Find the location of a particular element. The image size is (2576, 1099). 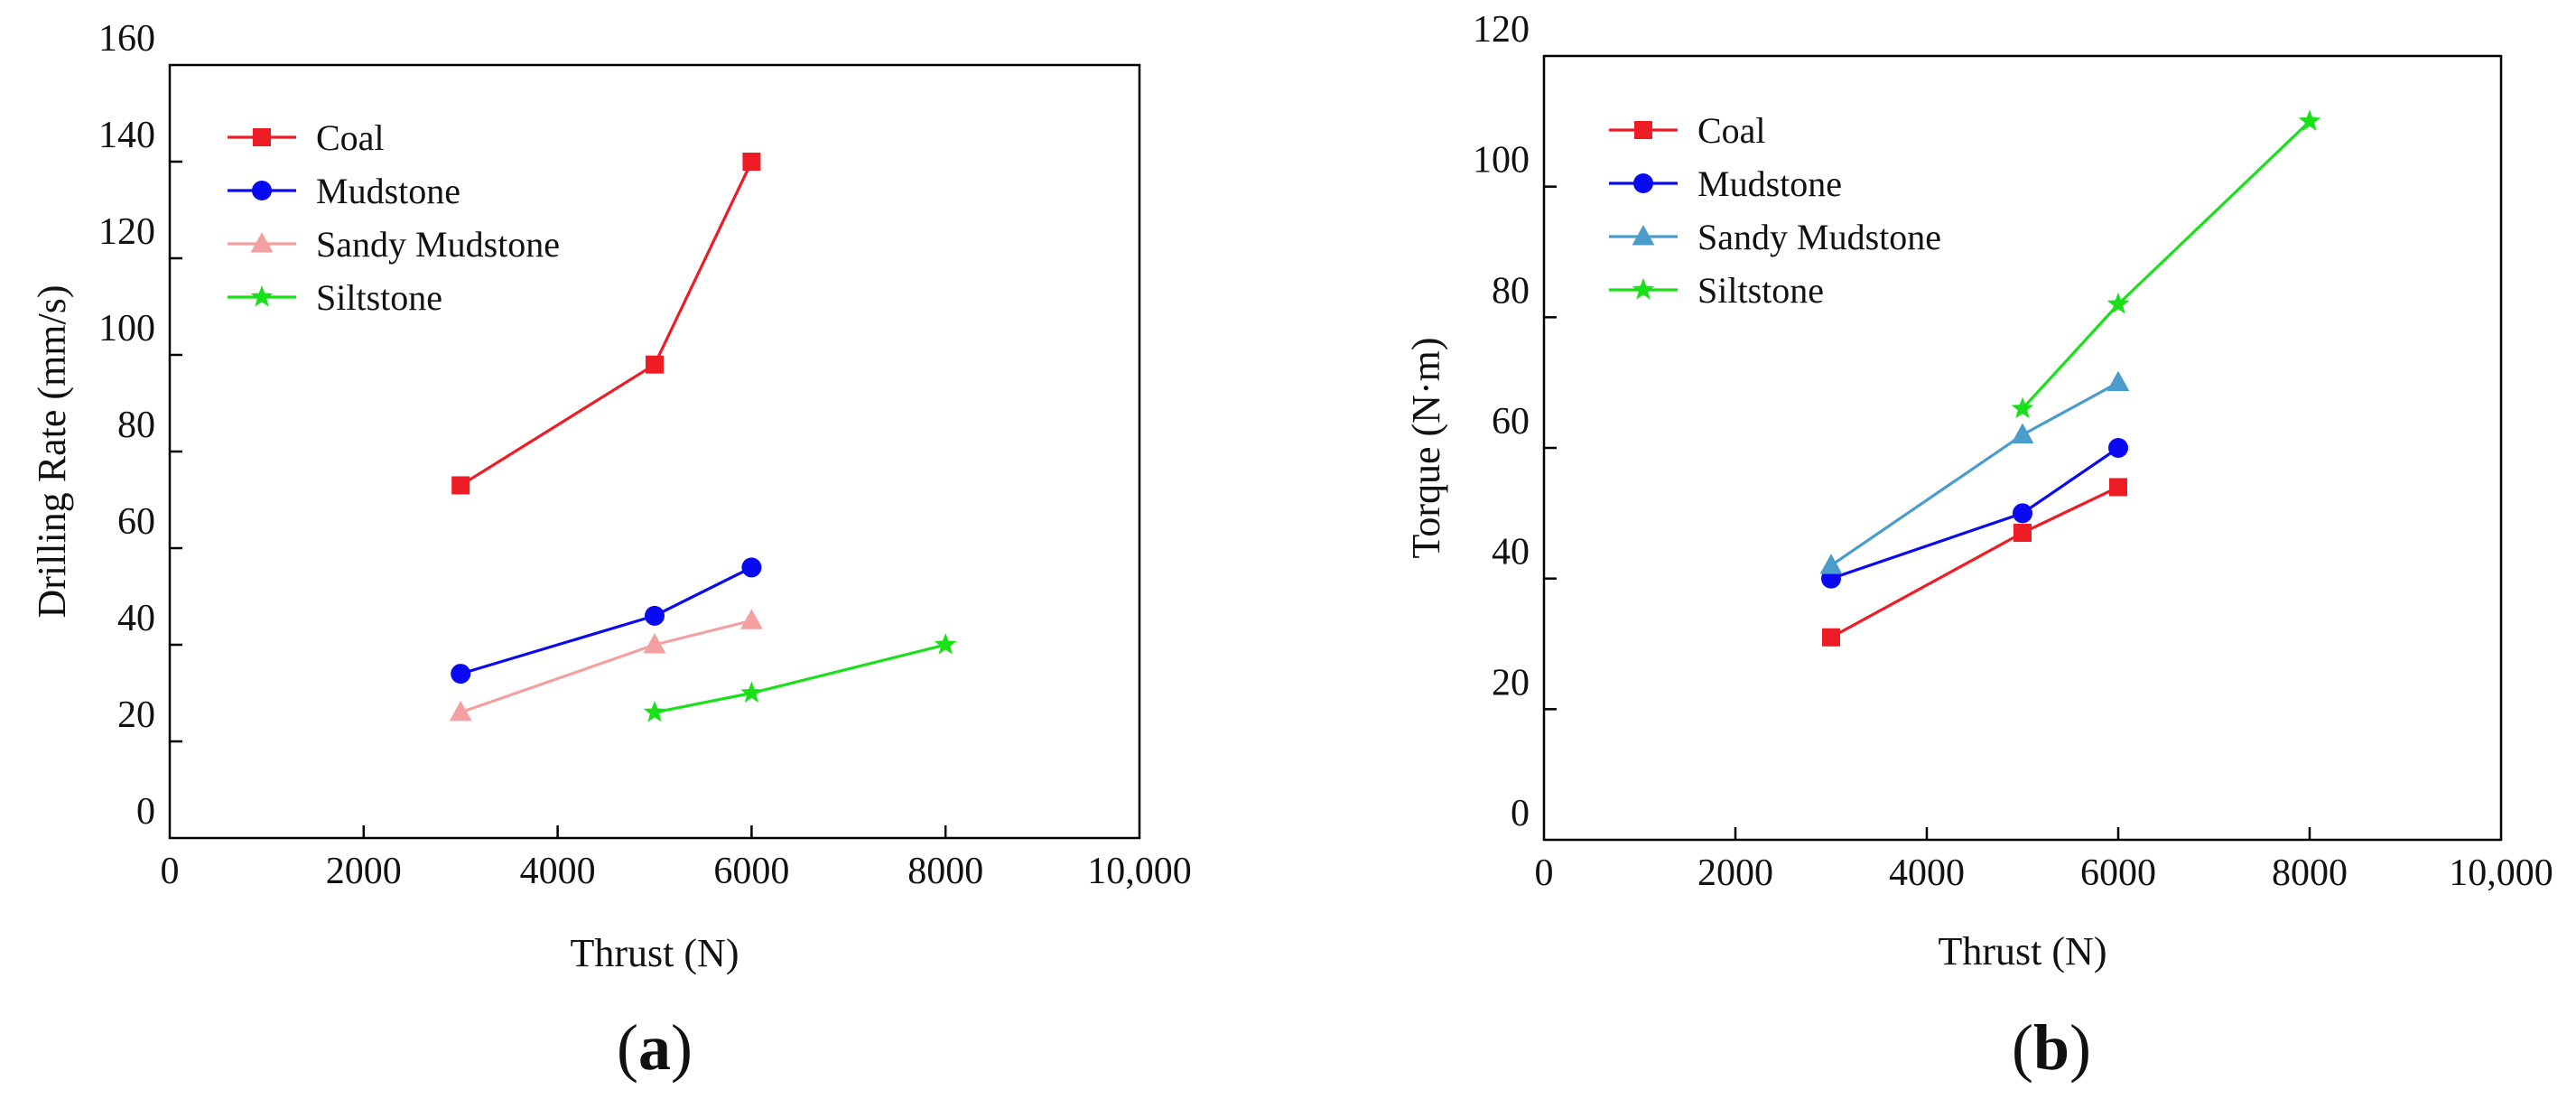

panel-b-legend-label-mudstone: Mudstone is located at coordinates (1769, 183).